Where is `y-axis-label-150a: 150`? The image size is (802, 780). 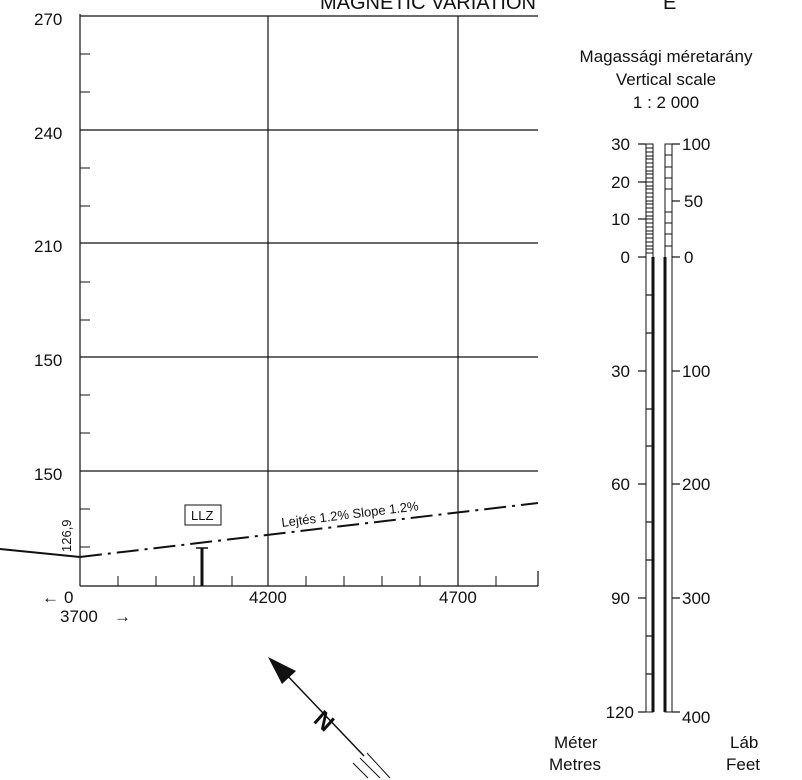
y-axis-label-150a: 150 is located at coordinates (48, 360).